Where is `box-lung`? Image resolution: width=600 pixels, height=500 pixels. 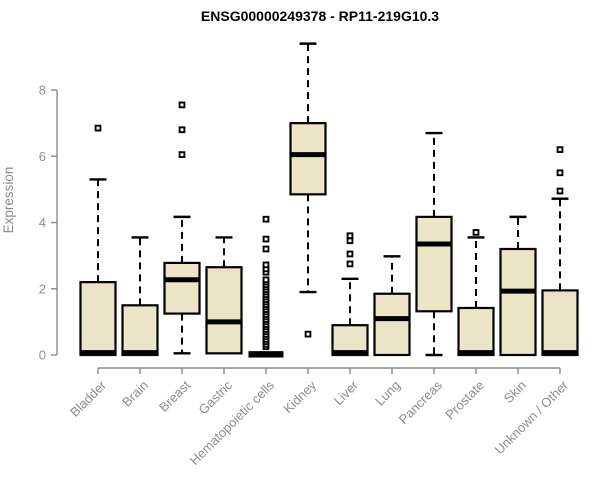 box-lung is located at coordinates (392, 306).